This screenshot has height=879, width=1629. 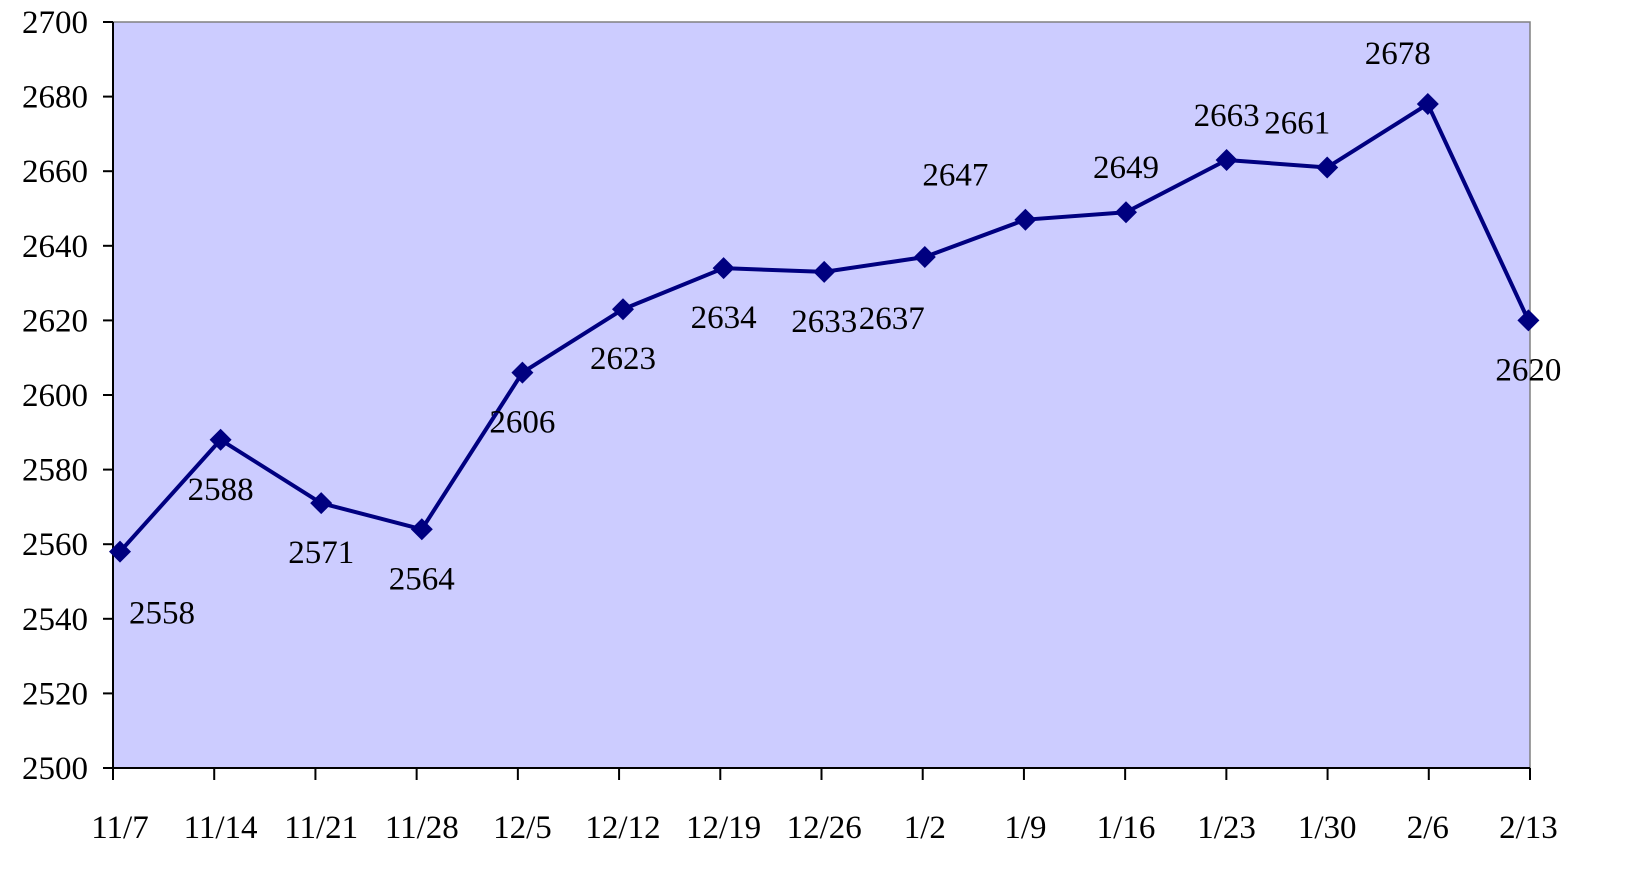 I want to click on x-tick-label: 12/5, so click(x=522, y=828).